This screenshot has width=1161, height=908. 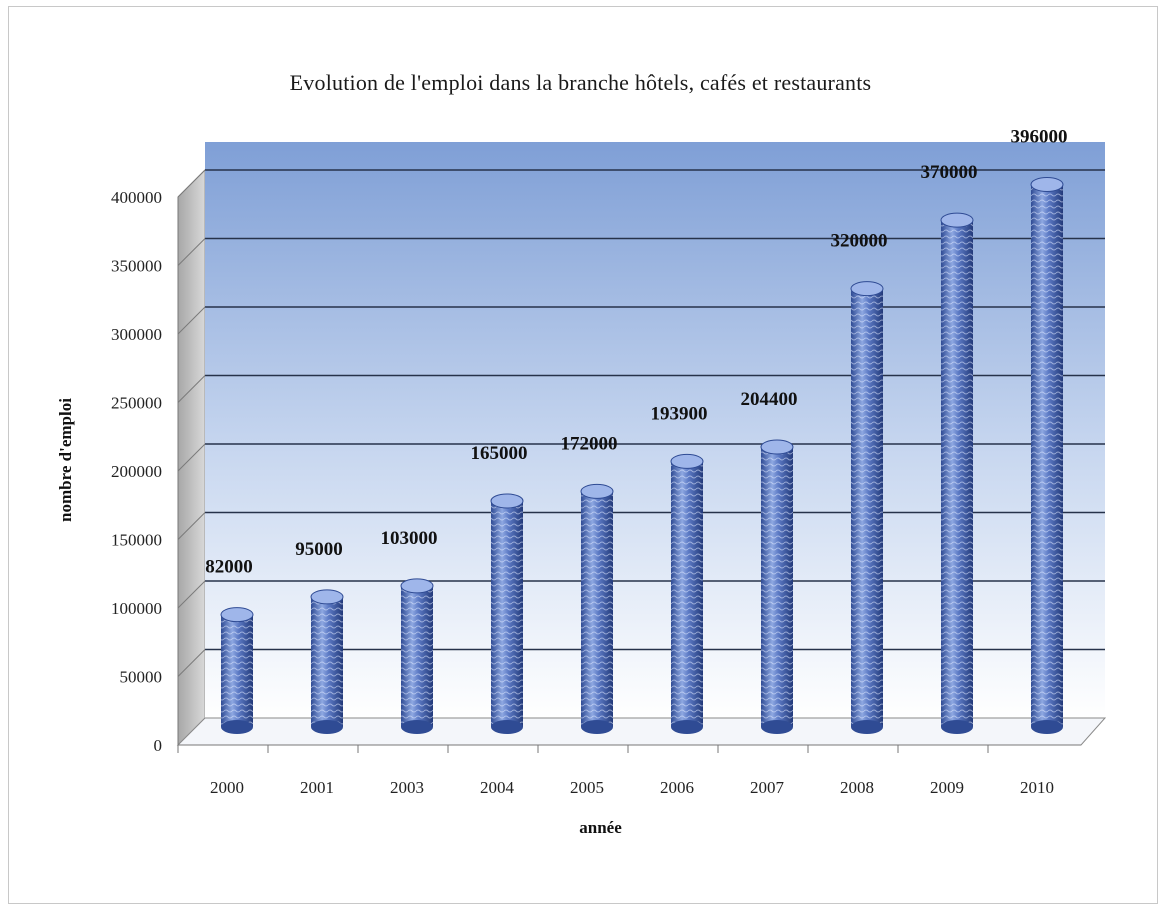 What do you see at coordinates (587, 787) in the screenshot?
I see `x-tick-label: 2005` at bounding box center [587, 787].